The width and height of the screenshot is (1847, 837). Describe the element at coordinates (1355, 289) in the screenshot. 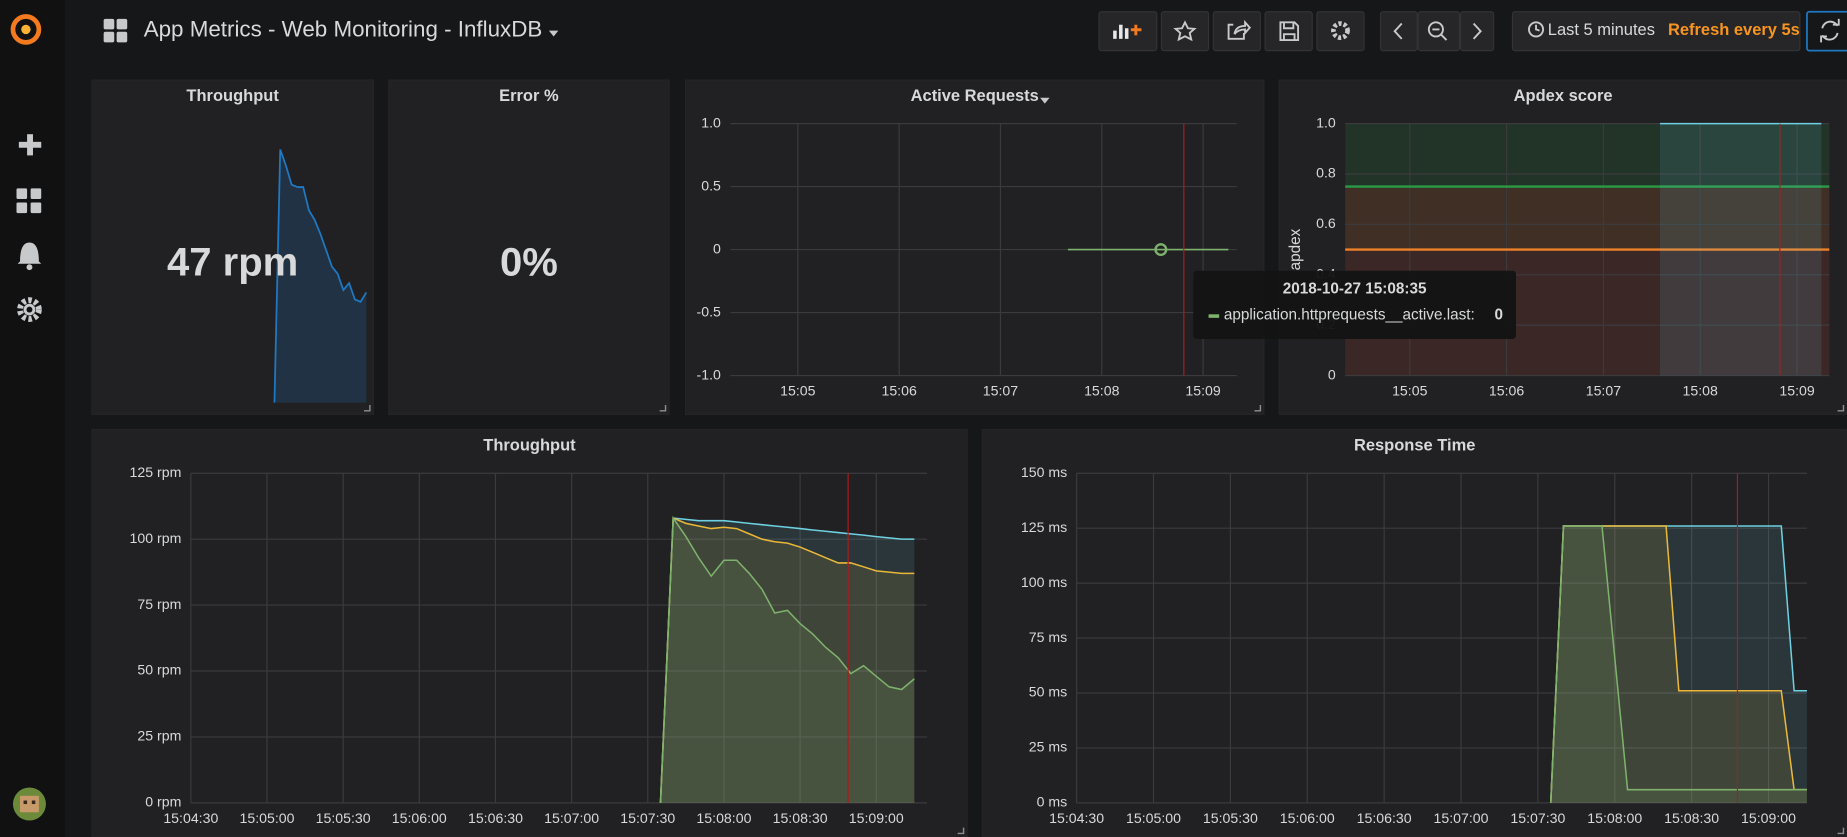

I see `tooltip-time: 2018-10-27 15:08:35` at that location.